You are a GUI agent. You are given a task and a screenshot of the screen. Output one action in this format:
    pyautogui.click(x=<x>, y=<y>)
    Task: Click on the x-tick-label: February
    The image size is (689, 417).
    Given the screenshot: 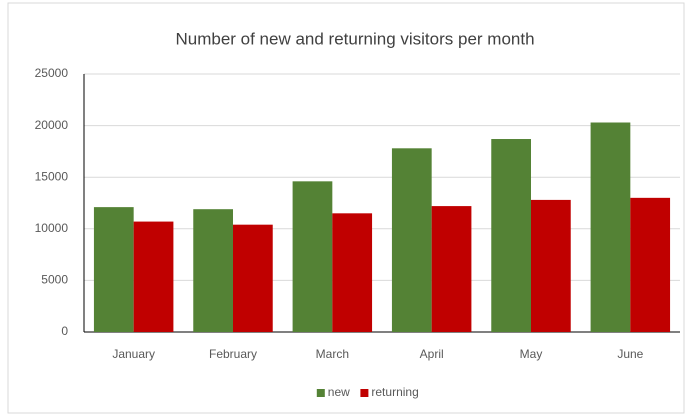 What is the action you would take?
    pyautogui.click(x=233, y=354)
    